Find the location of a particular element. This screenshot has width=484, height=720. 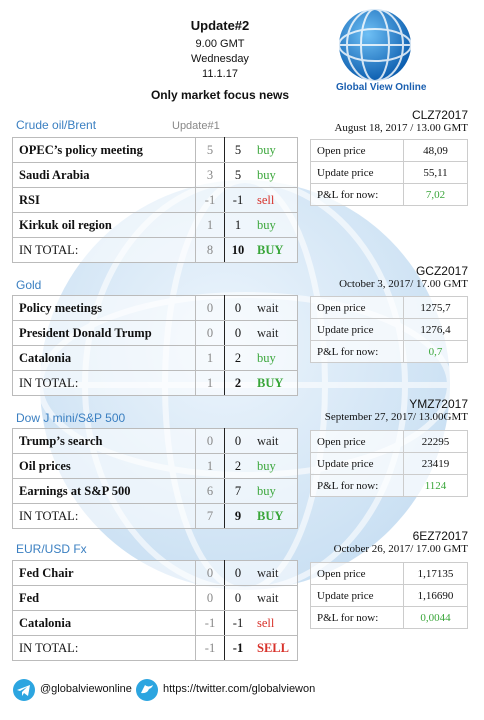

signal-row: Catalonia -1 -1 sell is located at coordinates (155, 623).